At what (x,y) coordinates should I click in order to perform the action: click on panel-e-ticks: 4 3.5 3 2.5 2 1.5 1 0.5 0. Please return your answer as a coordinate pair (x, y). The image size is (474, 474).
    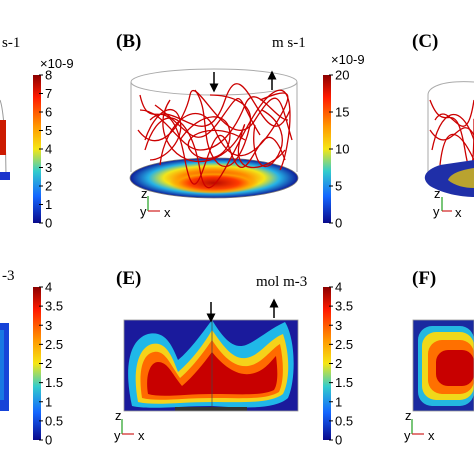
    Looking at the image, I should click on (341, 364).